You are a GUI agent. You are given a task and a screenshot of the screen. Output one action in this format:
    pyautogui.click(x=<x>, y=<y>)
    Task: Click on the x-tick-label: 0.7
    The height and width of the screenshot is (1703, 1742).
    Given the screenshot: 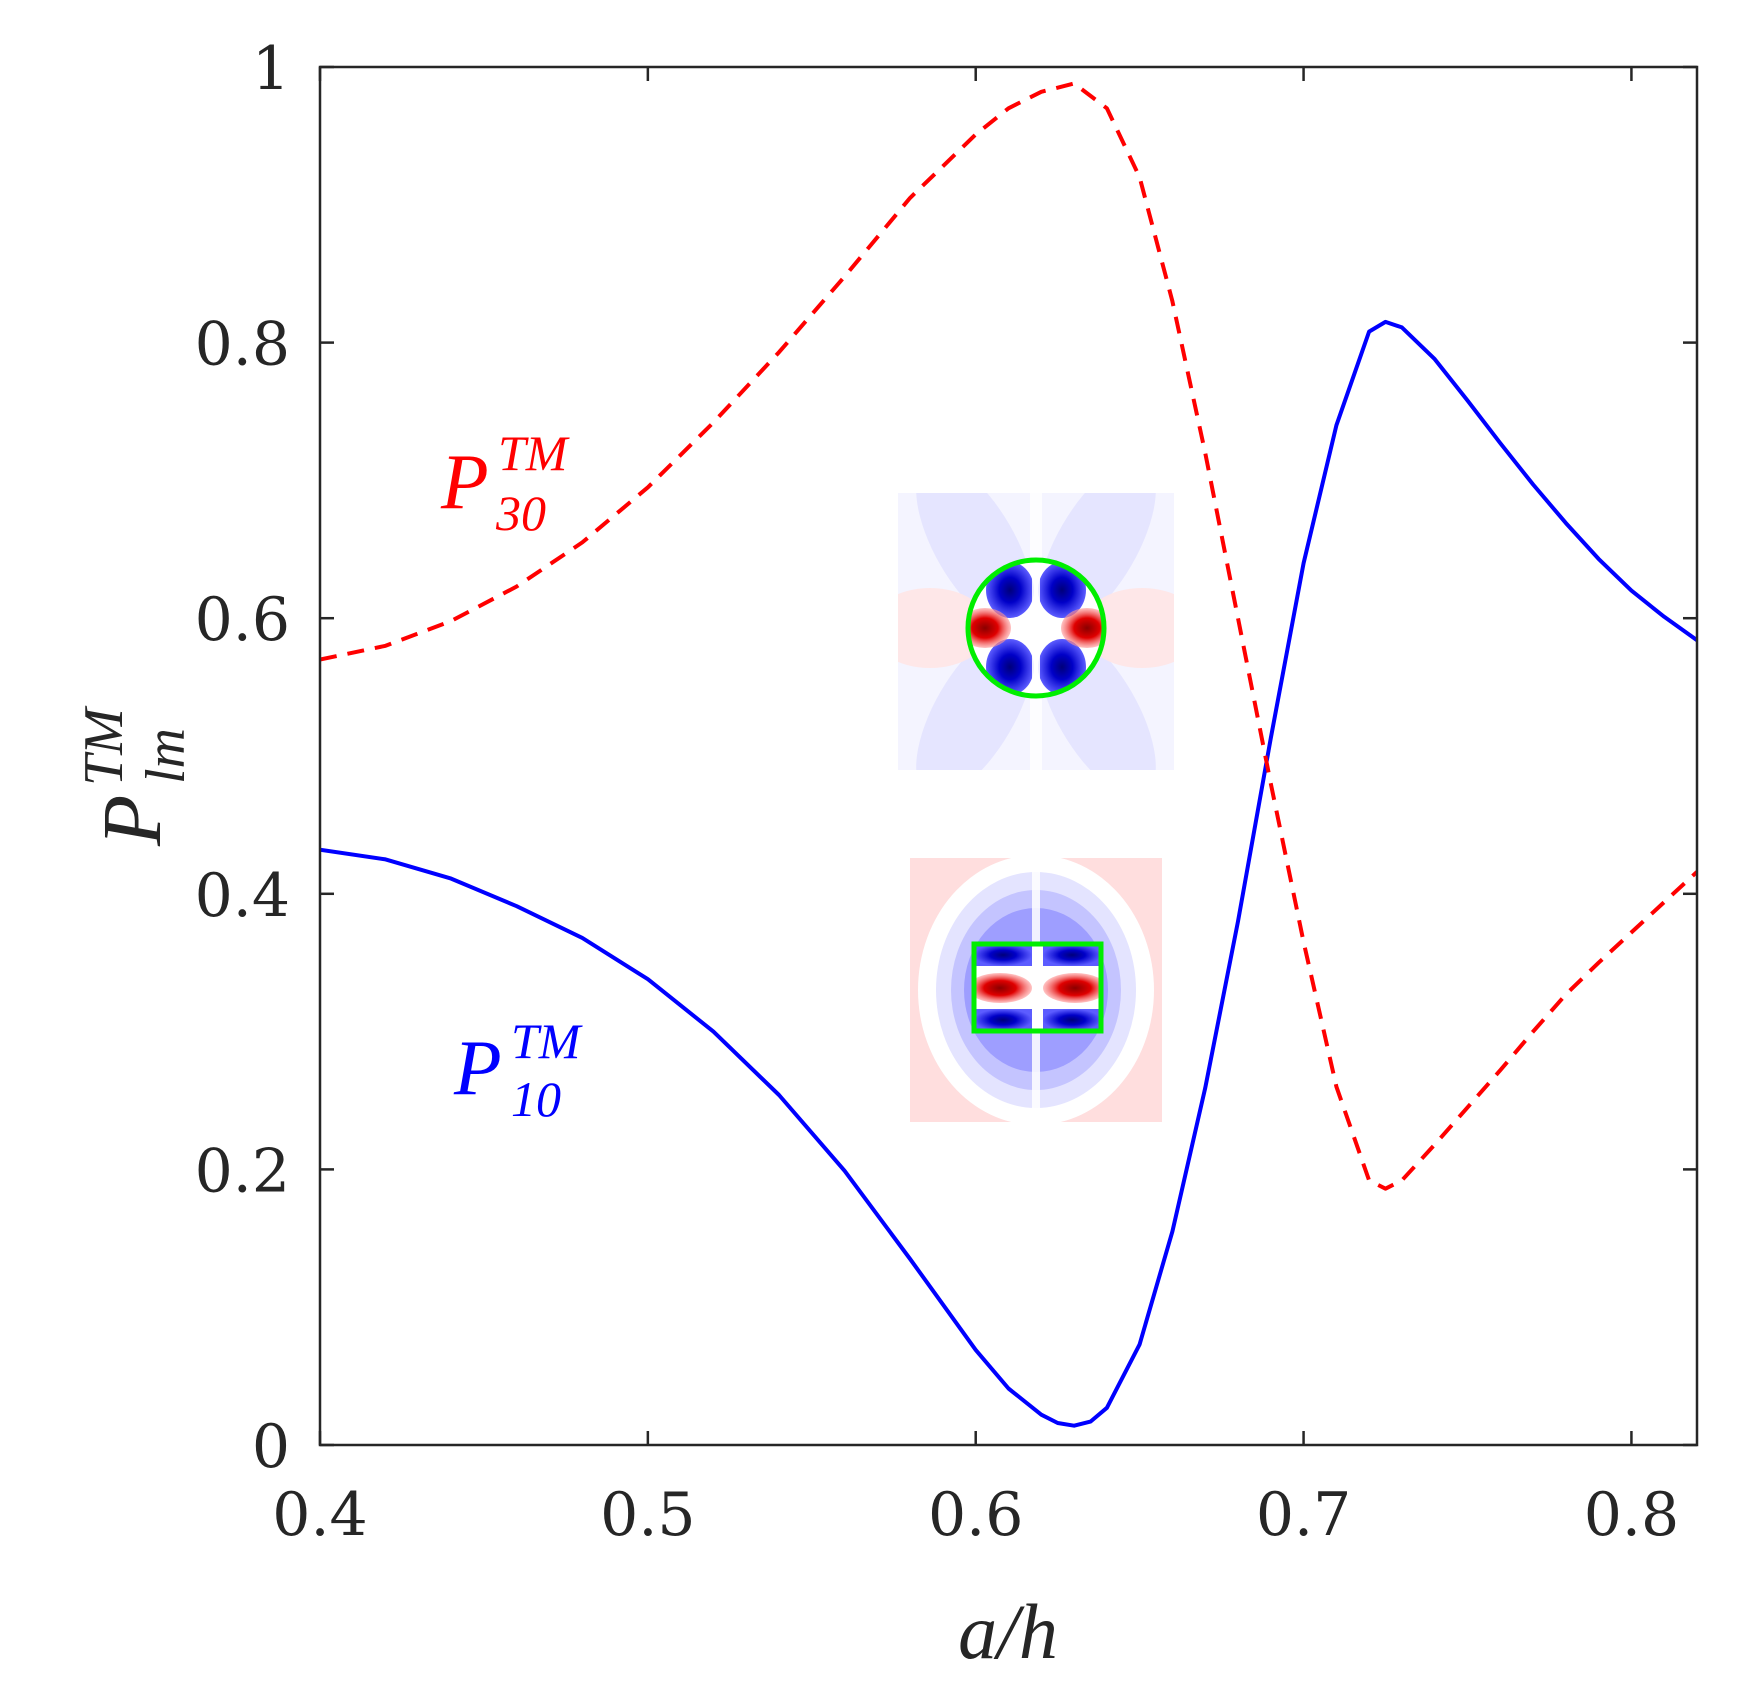 What is the action you would take?
    pyautogui.click(x=1303, y=1515)
    